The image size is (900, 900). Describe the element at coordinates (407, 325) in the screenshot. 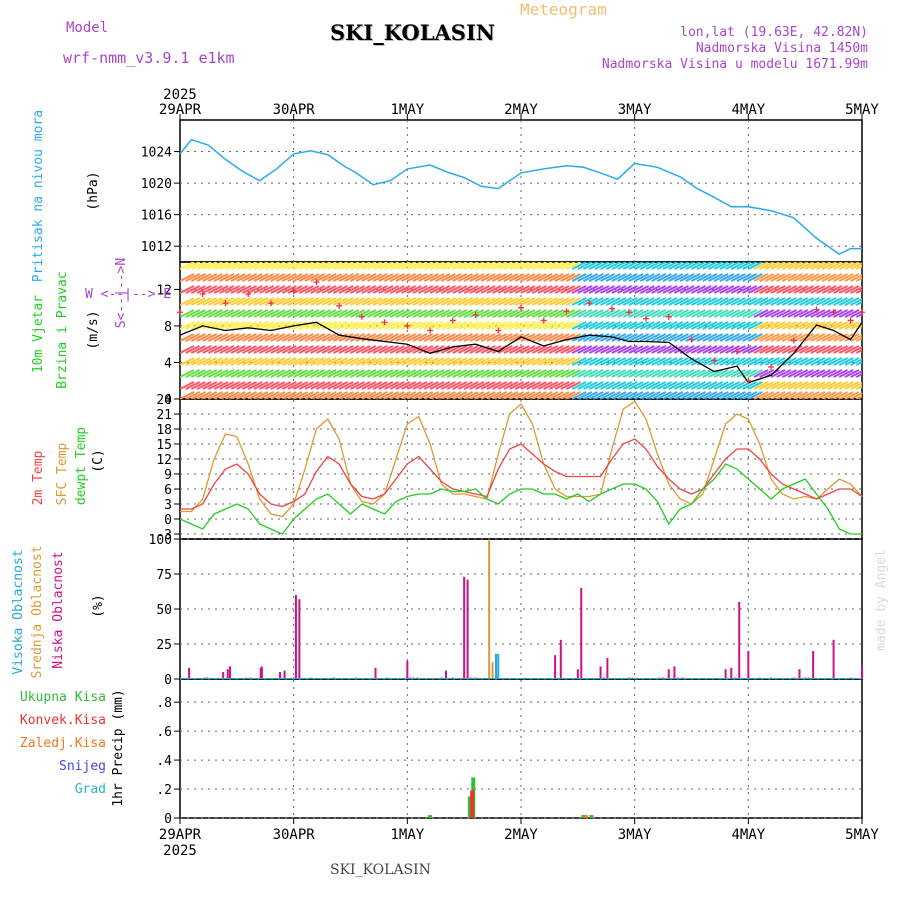

I see `wind-gust-marker` at that location.